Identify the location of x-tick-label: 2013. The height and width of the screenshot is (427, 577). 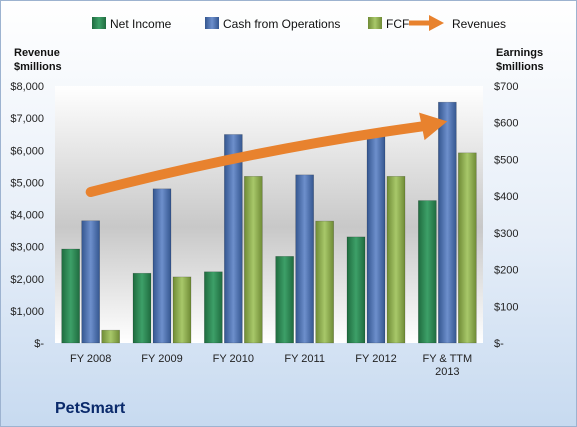
(447, 372).